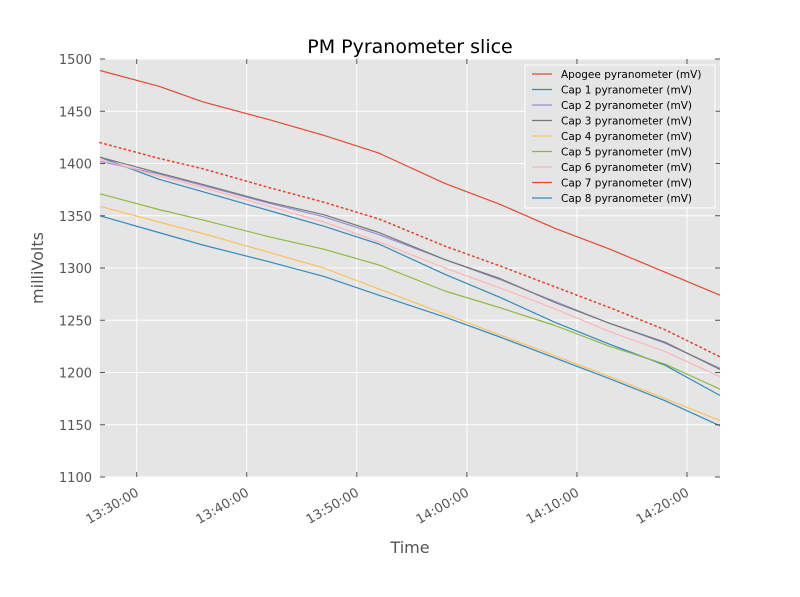  I want to click on y-tick-label: 1150, so click(75, 426).